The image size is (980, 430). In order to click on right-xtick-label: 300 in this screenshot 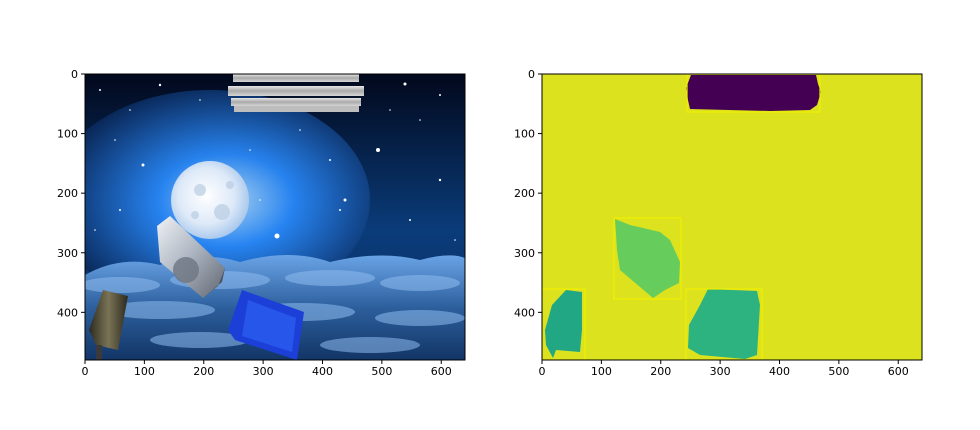, I will do `click(720, 371)`.